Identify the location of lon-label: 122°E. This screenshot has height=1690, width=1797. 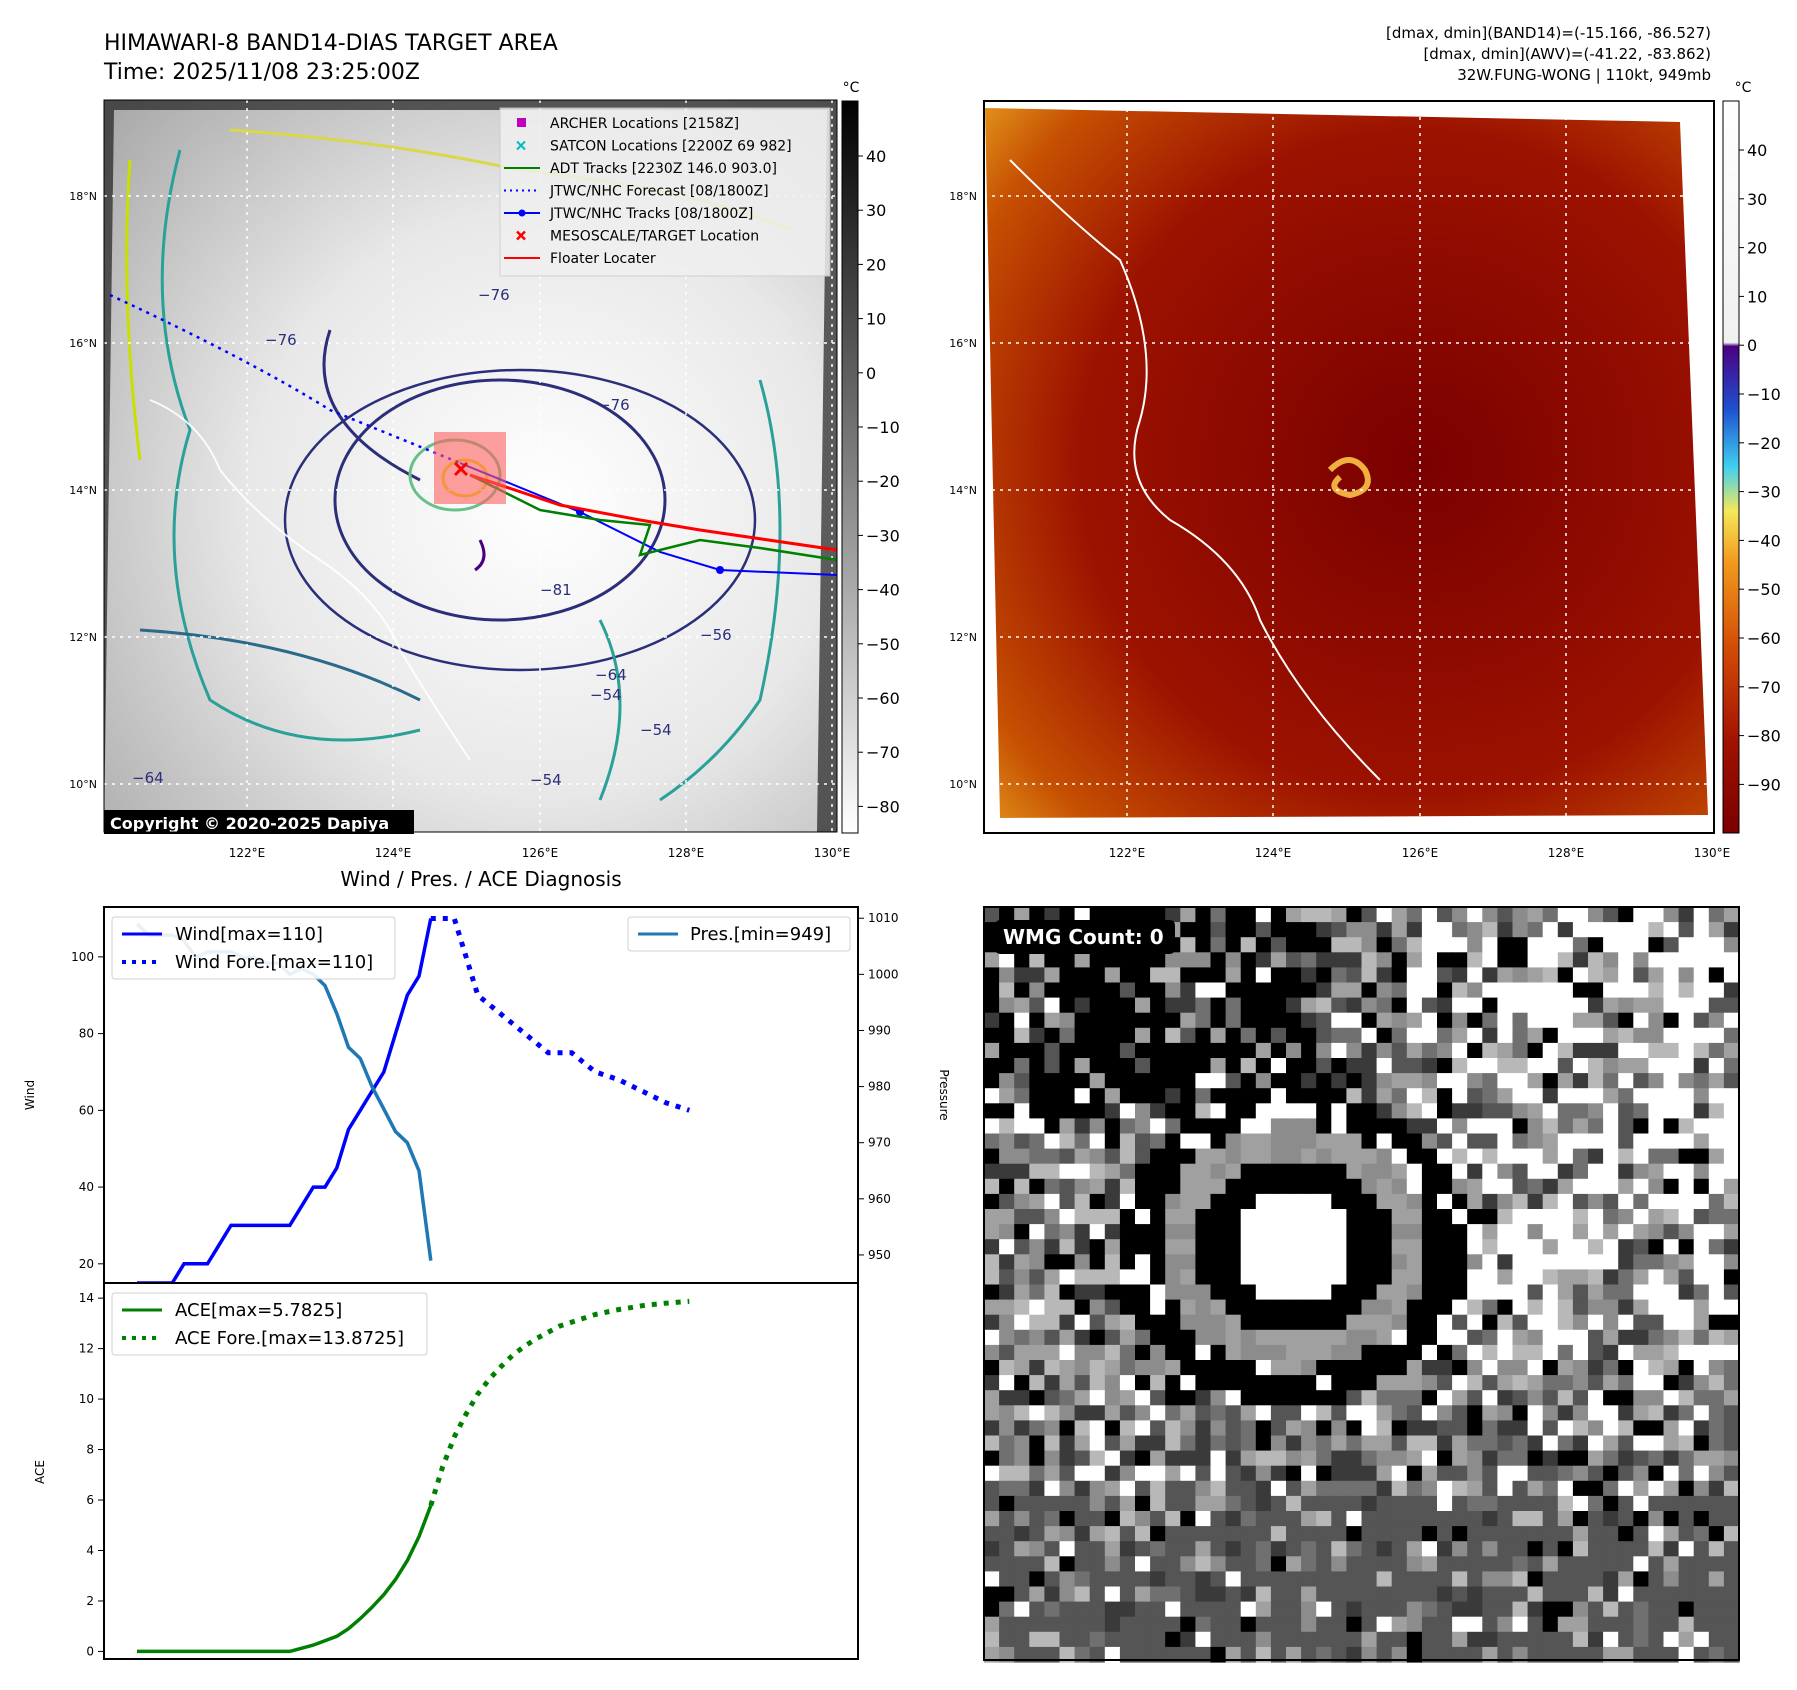
(247, 853).